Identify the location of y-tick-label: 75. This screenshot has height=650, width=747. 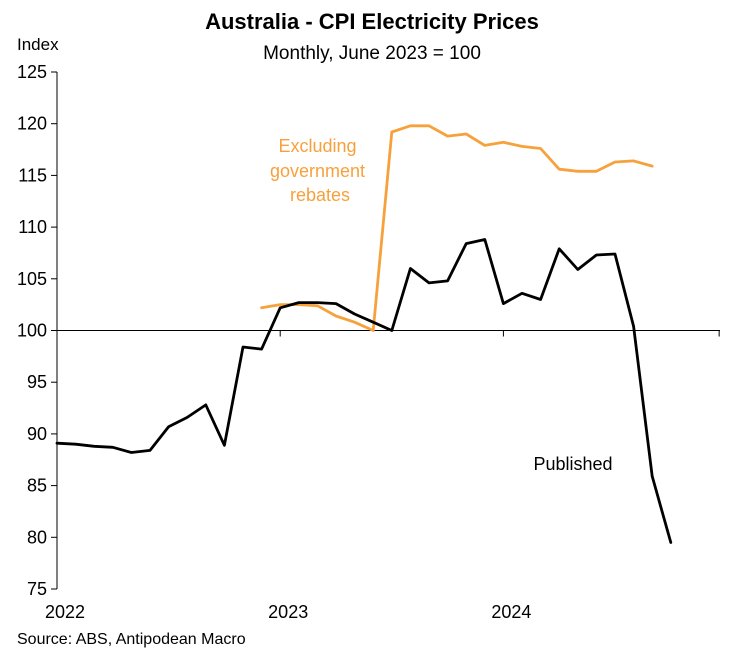
(37, 589).